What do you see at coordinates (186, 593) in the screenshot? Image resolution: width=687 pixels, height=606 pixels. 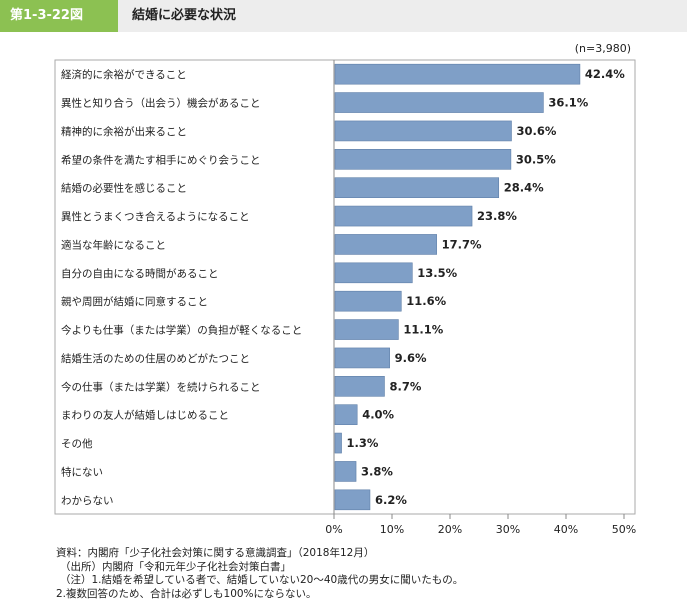 I see `note-remark-2: 2.複数回答のため、合計は必ずしも100%にならない。` at bounding box center [186, 593].